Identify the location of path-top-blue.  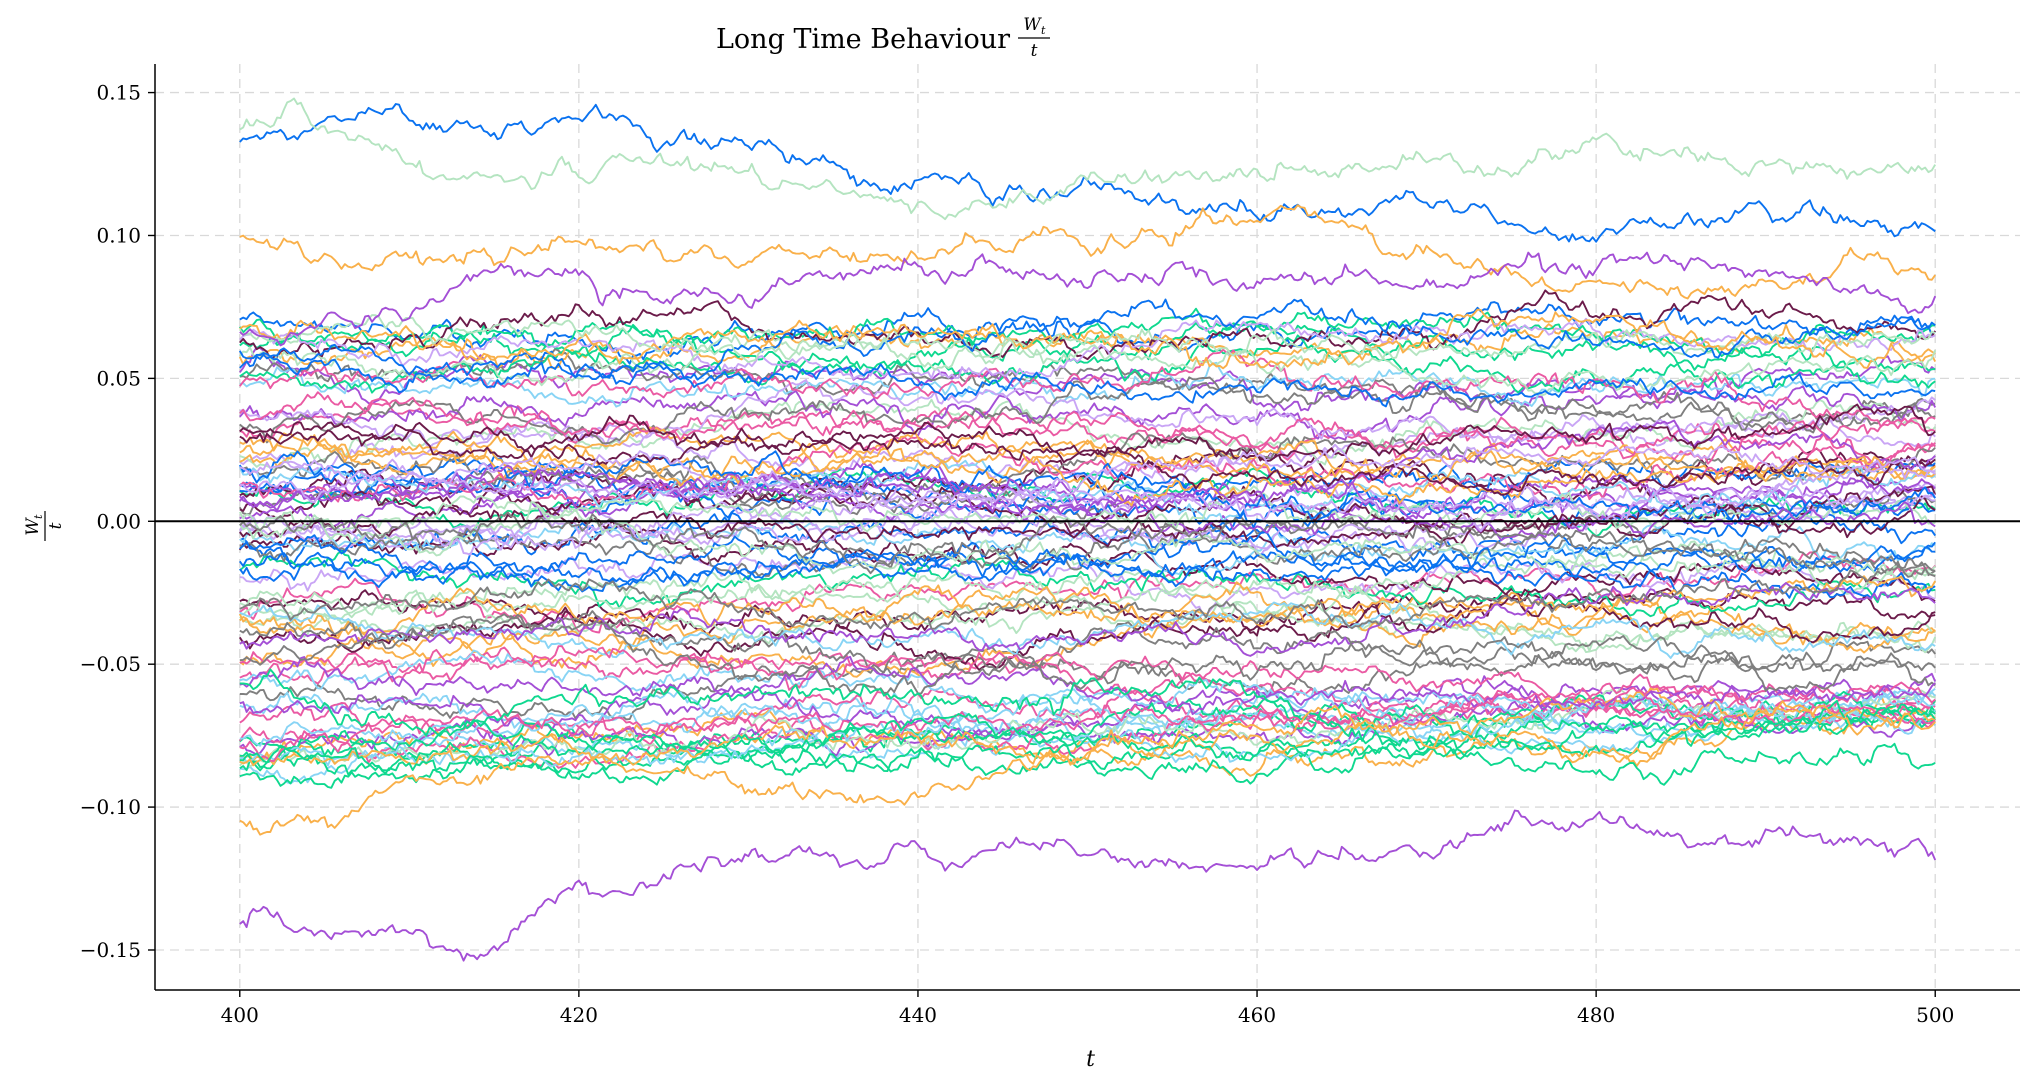
(1087, 173).